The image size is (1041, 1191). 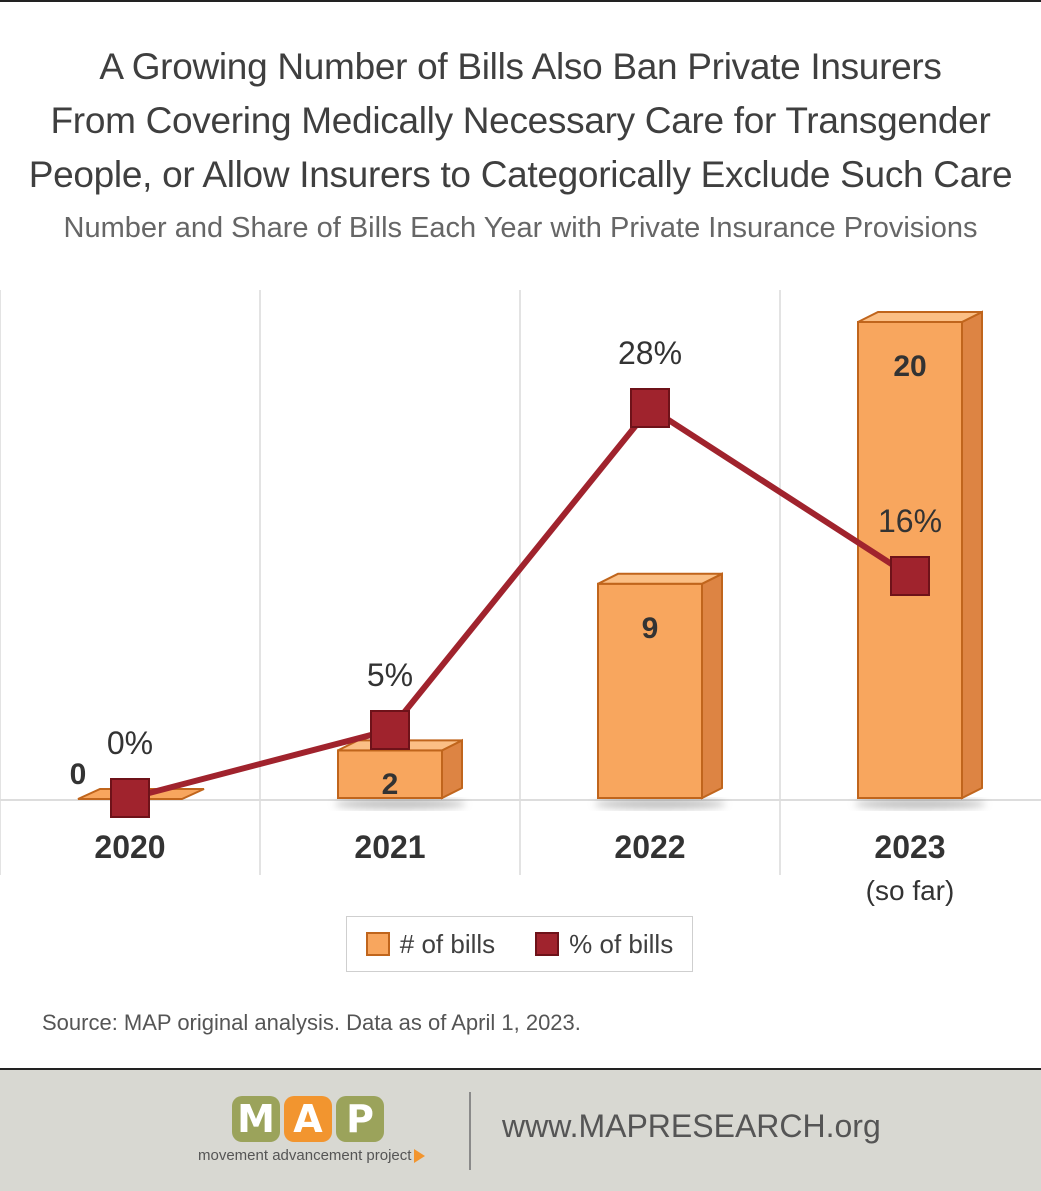 What do you see at coordinates (78, 774) in the screenshot?
I see `bar-value-label: 0` at bounding box center [78, 774].